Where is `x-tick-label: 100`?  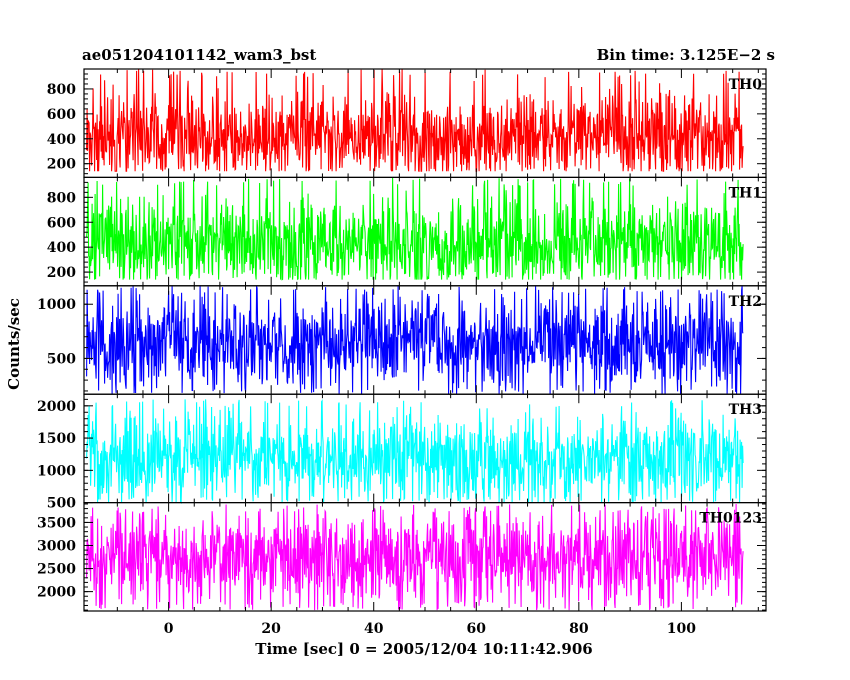 x-tick-label: 100 is located at coordinates (681, 629).